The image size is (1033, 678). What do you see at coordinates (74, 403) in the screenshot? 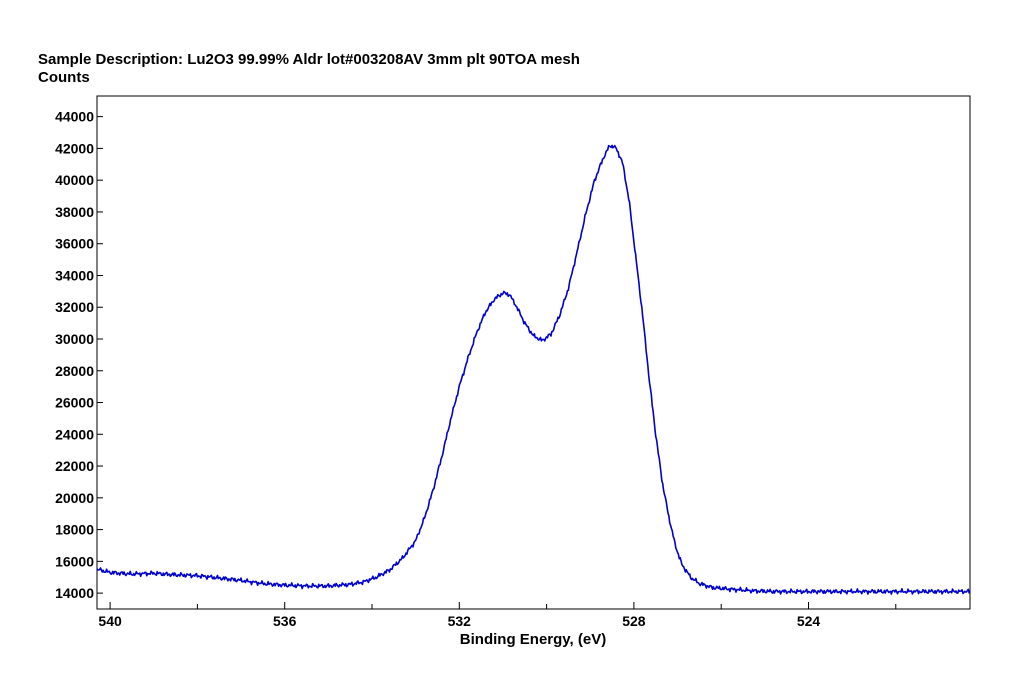
I see `y-tick-label: 26000` at bounding box center [74, 403].